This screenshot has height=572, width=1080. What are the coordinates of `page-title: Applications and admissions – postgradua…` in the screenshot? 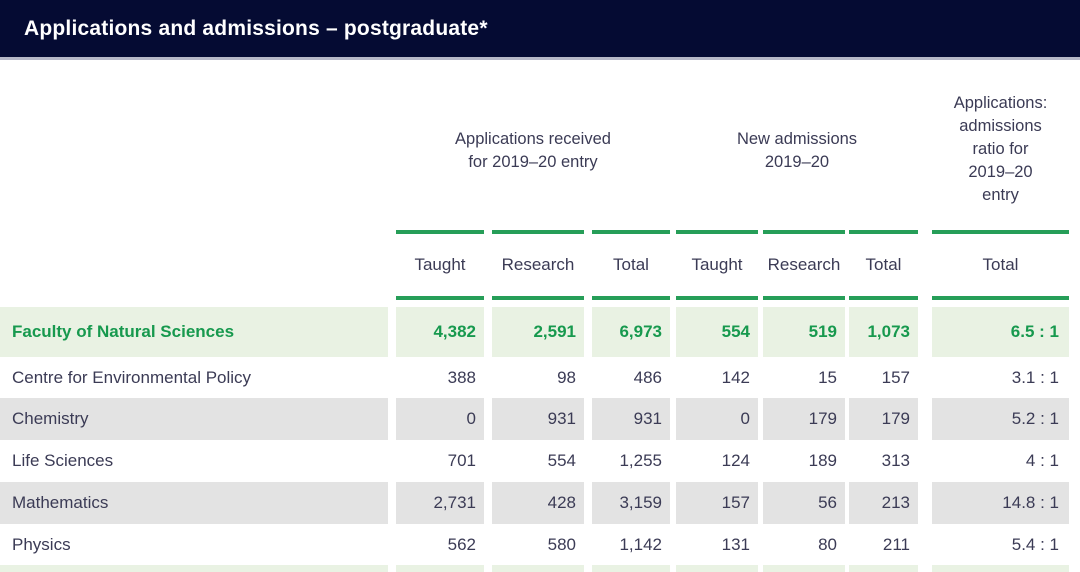 It's located at (256, 28).